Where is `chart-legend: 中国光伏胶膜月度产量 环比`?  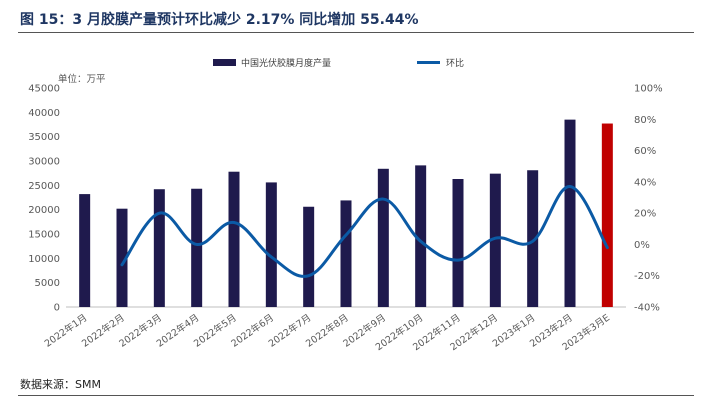
chart-legend: 中国光伏胶膜月度产量 环比 is located at coordinates (338, 63).